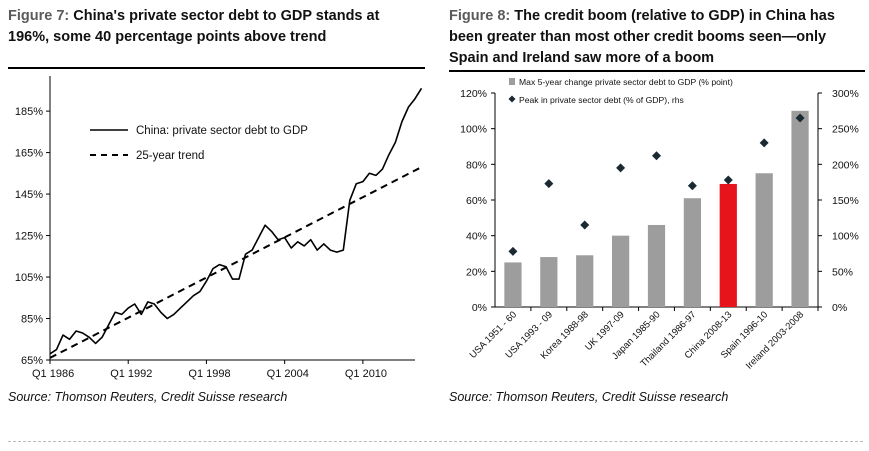 This screenshot has height=451, width=869. What do you see at coordinates (222, 131) in the screenshot?
I see `legend-label: China: private sector debt to GDP` at bounding box center [222, 131].